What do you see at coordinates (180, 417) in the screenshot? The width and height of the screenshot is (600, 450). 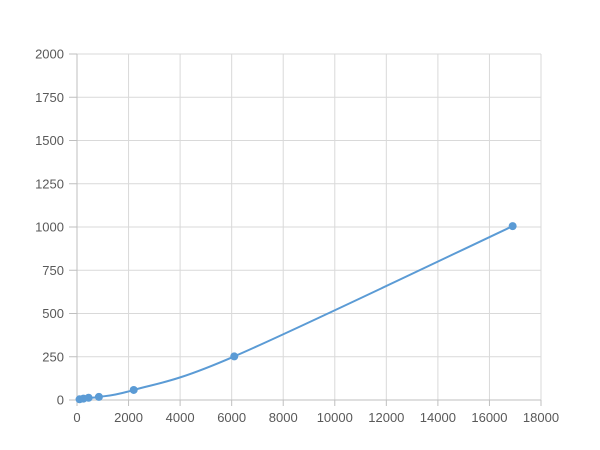 I see `x-tick-label: 4000` at bounding box center [180, 417].